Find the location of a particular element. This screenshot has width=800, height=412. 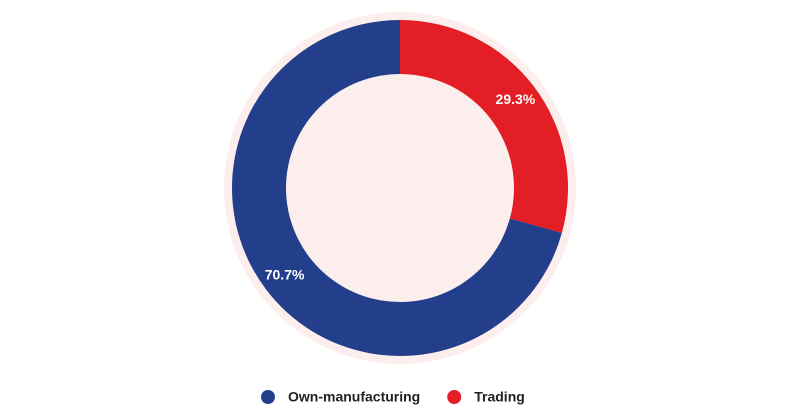

value-label: 29.3% is located at coordinates (516, 99).